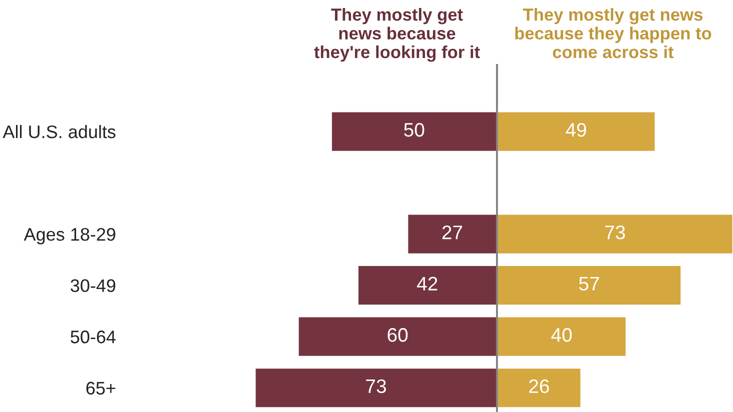  Describe the element at coordinates (539, 386) in the screenshot. I see `data-label: 26` at that location.